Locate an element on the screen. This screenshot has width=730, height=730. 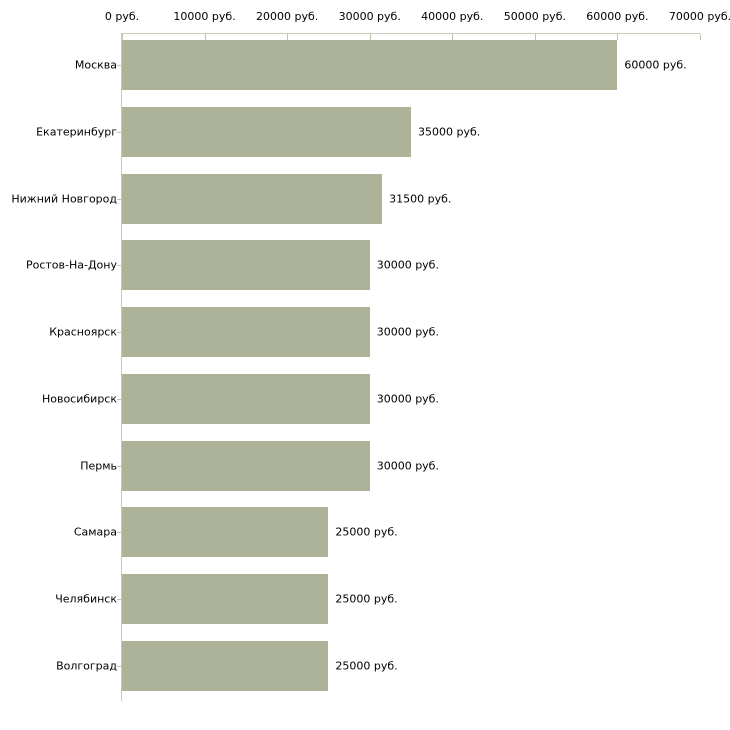
x-axis-line is located at coordinates (411, 33).